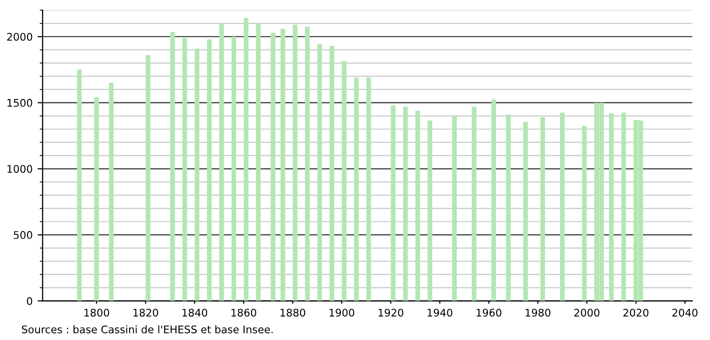  What do you see at coordinates (293, 312) in the screenshot?
I see `x-tick-label: 1880` at bounding box center [293, 312].